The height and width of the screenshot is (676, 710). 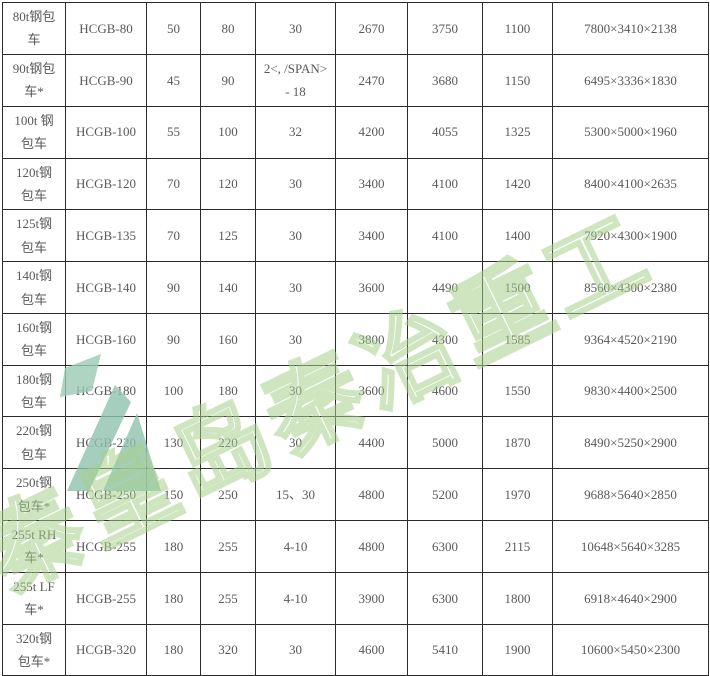 What do you see at coordinates (173, 80) in the screenshot?
I see `value-cell: 45` at bounding box center [173, 80].